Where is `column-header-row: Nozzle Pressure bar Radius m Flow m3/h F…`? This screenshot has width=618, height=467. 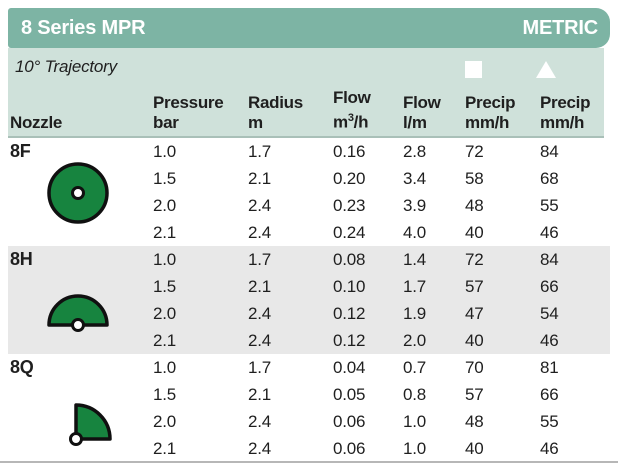 column-header-row: Nozzle Pressure bar Radius m Flow m3/h F… is located at coordinates (306, 110).